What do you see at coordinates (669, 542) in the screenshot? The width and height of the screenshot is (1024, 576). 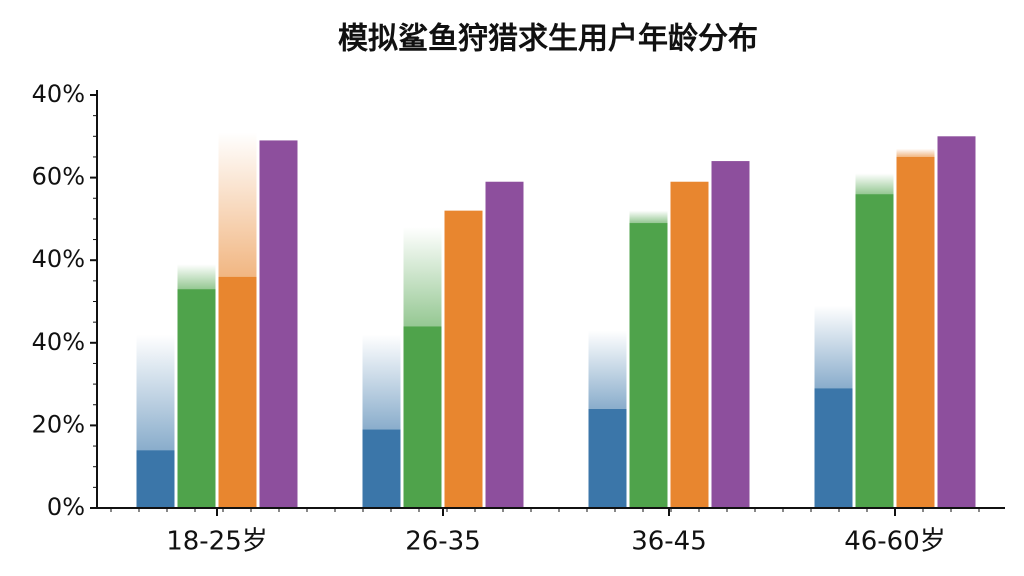 I see `x-tick-label: 36-45` at bounding box center [669, 542].